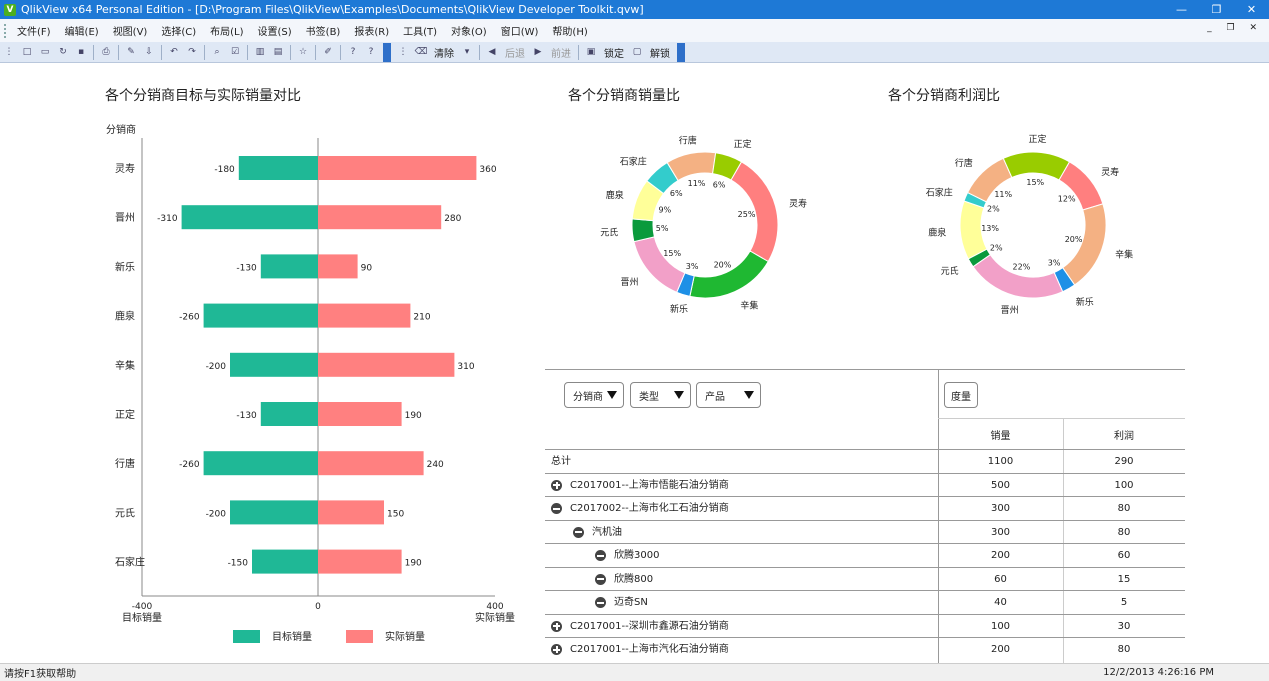 The image size is (1269, 681). Describe the element at coordinates (1216, 9) in the screenshot. I see `restore-icon: ❐` at that location.